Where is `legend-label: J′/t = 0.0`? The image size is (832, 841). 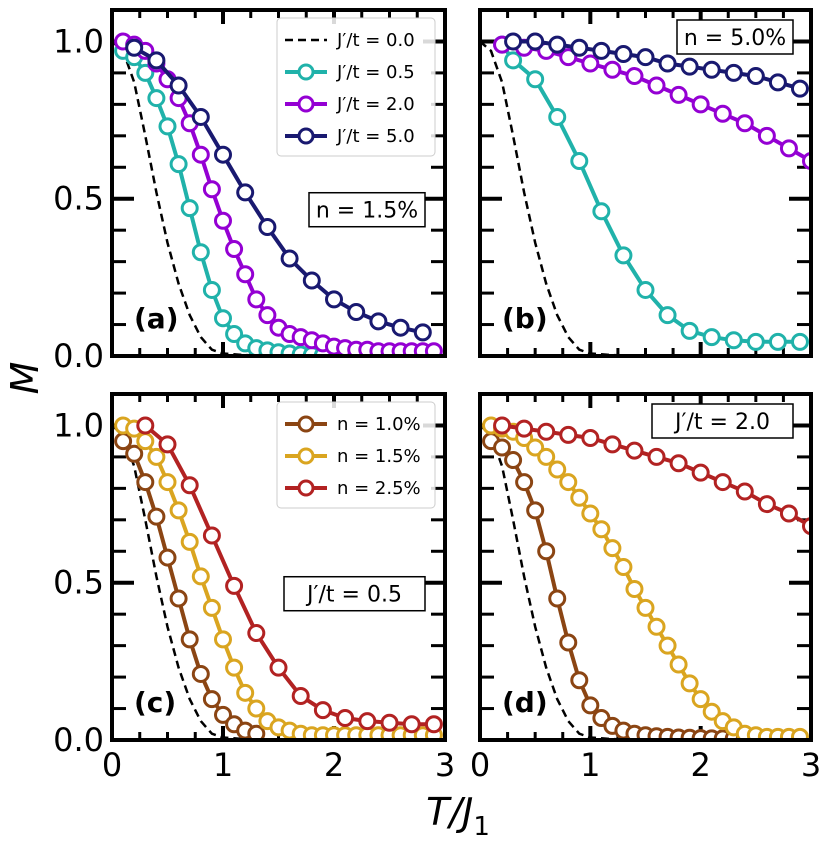 legend-label: J′/t = 0.0 is located at coordinates (375, 40).